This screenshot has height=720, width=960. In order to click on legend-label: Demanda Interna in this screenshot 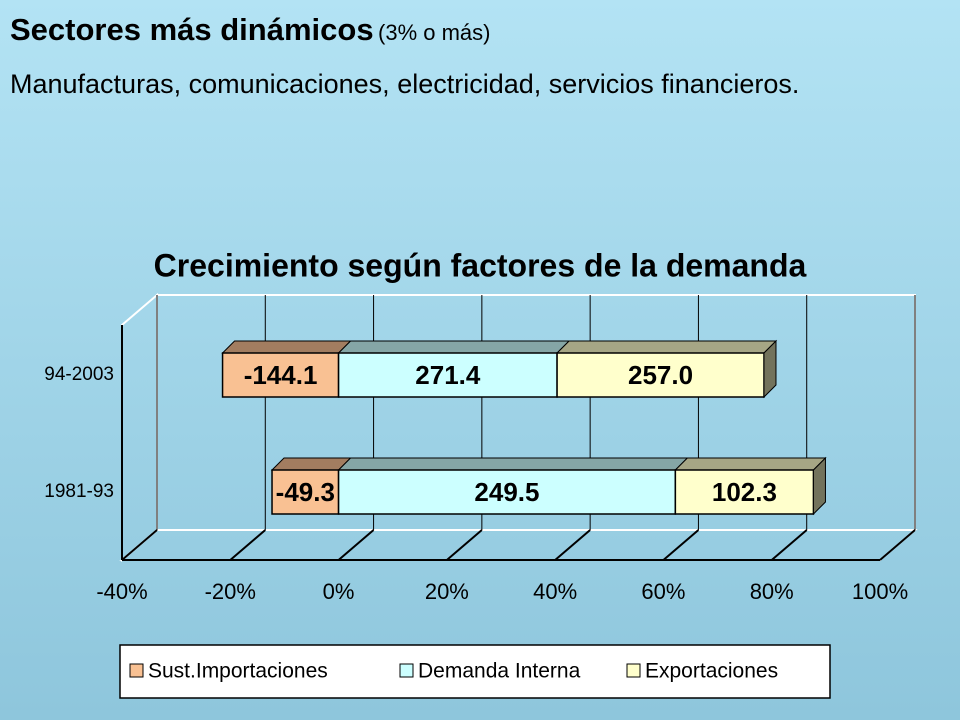, I will do `click(499, 671)`.